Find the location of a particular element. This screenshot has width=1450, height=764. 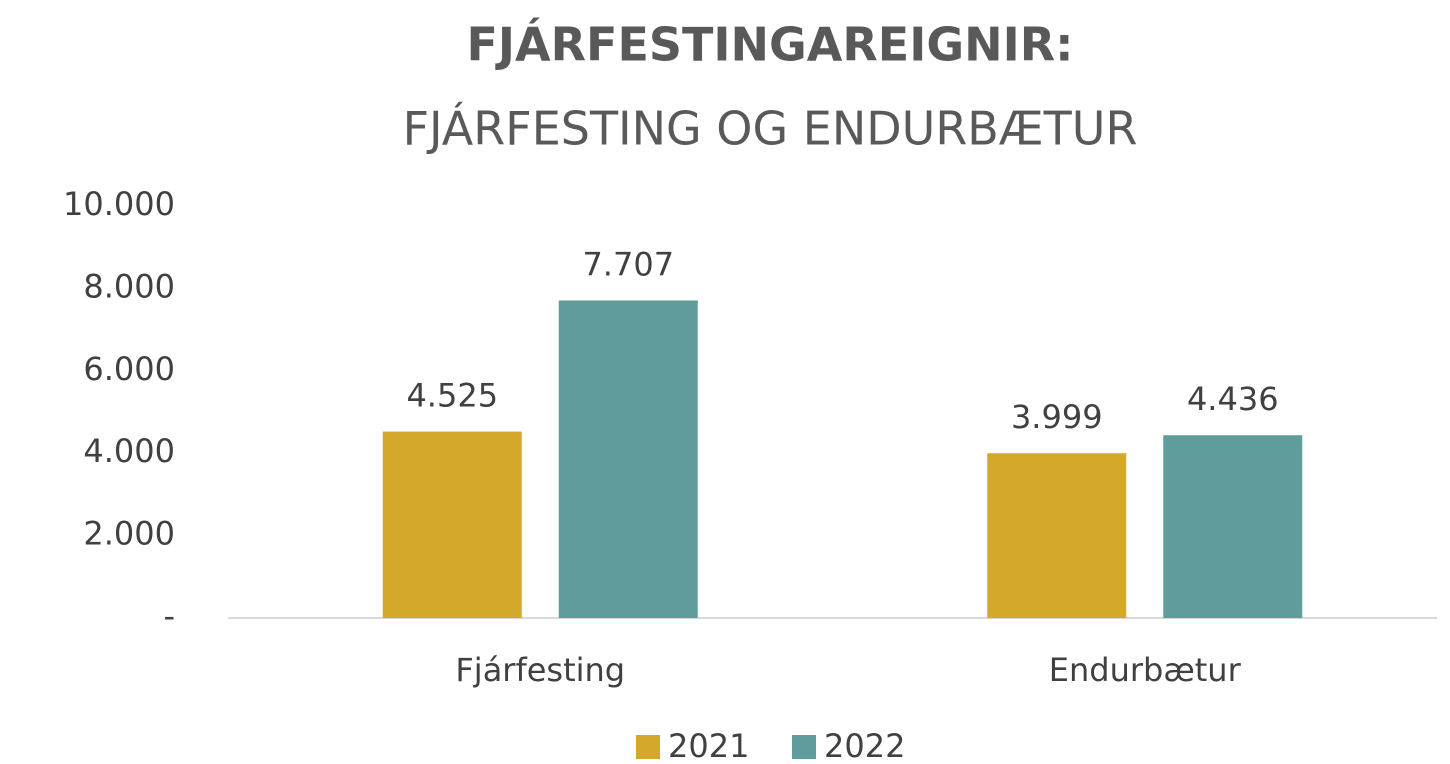

value-label: 4.436 is located at coordinates (1233, 399).